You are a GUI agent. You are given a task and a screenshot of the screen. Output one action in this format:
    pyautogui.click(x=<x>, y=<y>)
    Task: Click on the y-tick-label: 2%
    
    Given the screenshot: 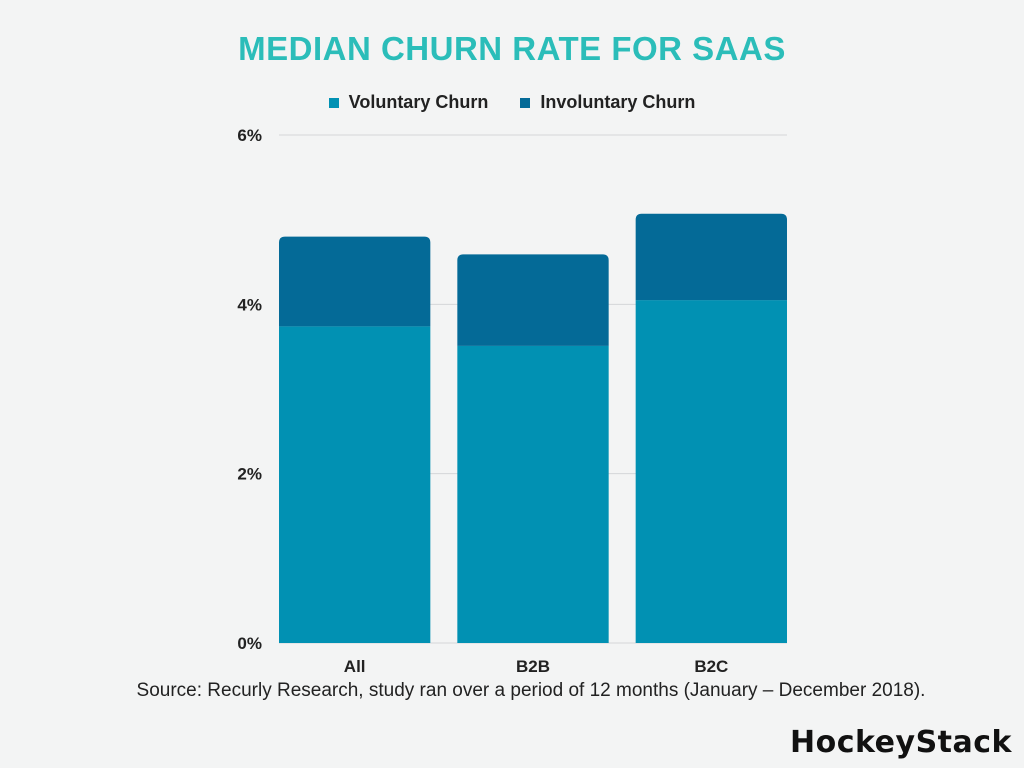 What is the action you would take?
    pyautogui.click(x=249, y=474)
    